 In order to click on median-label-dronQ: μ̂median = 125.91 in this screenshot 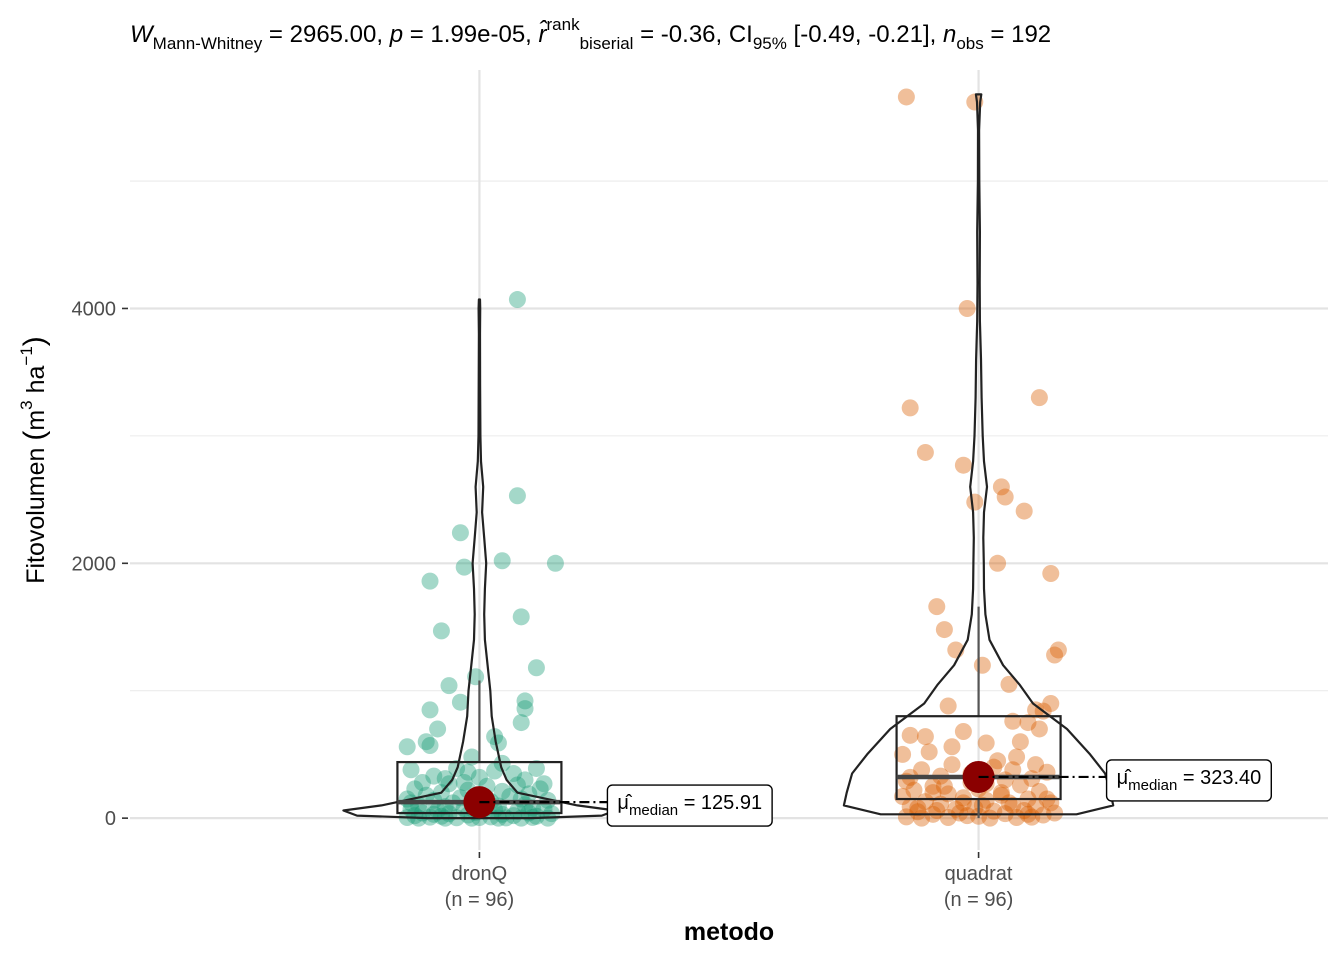, I will do `click(626, 805)`.